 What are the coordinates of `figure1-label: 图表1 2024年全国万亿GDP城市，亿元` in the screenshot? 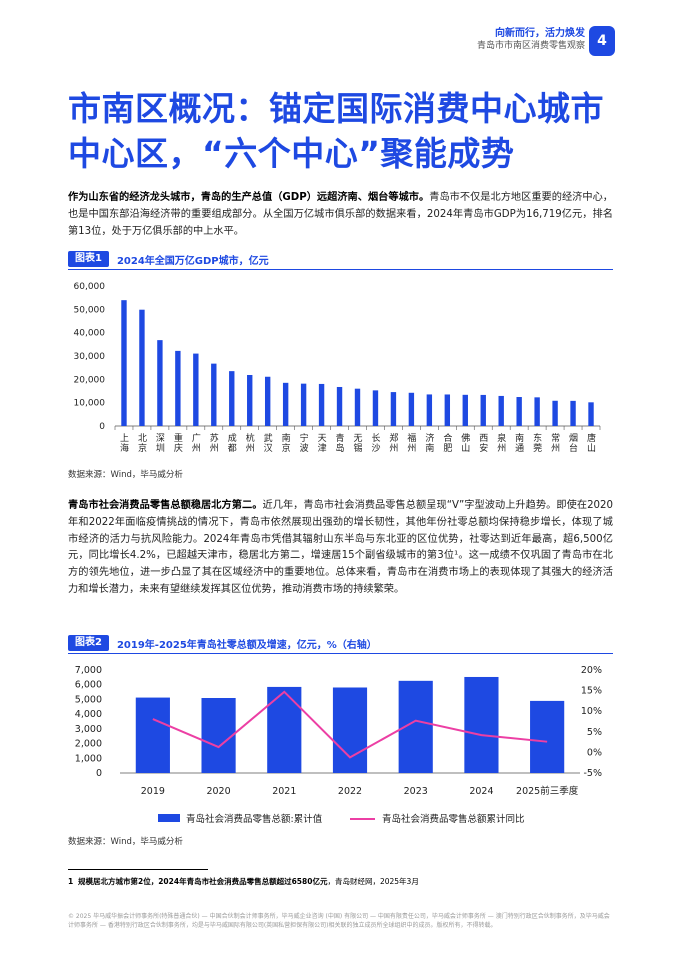 It's located at (168, 259).